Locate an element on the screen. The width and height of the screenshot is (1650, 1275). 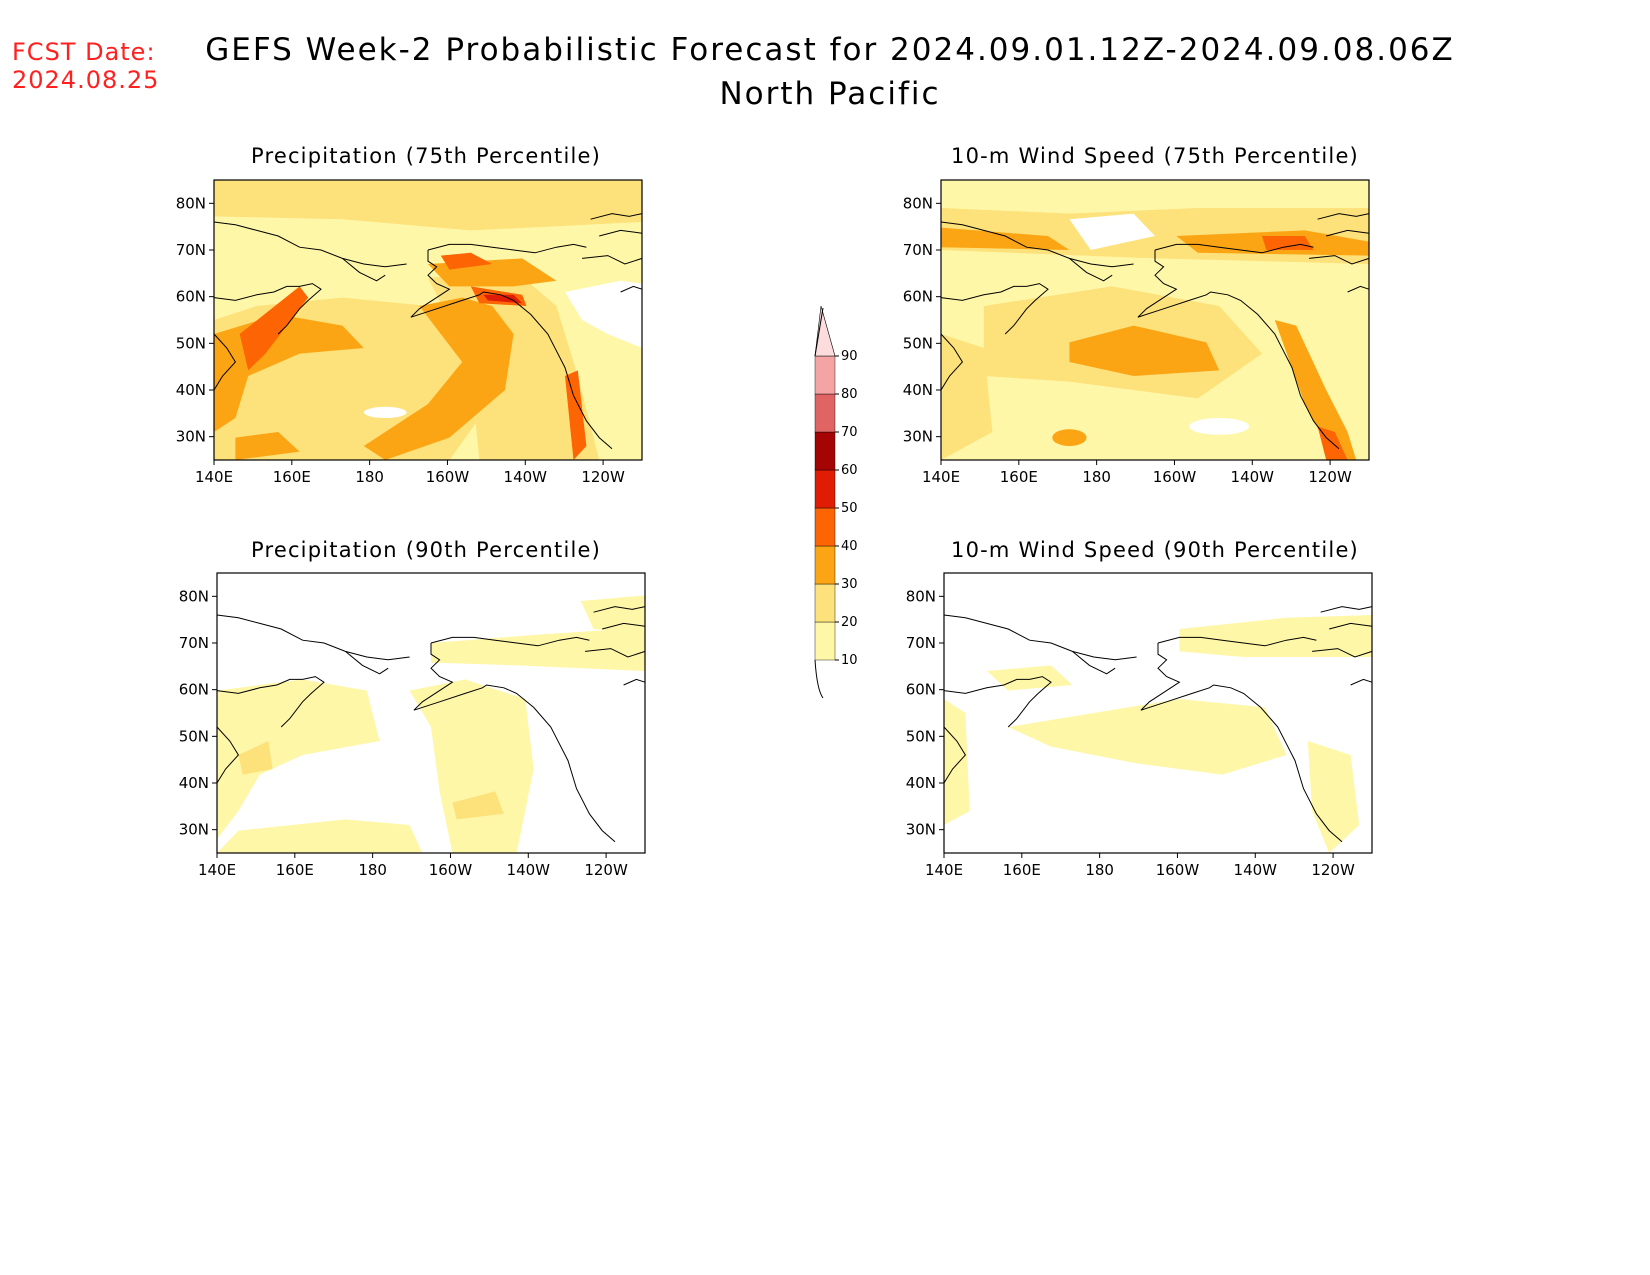
shade-canada is located at coordinates (612, 615).